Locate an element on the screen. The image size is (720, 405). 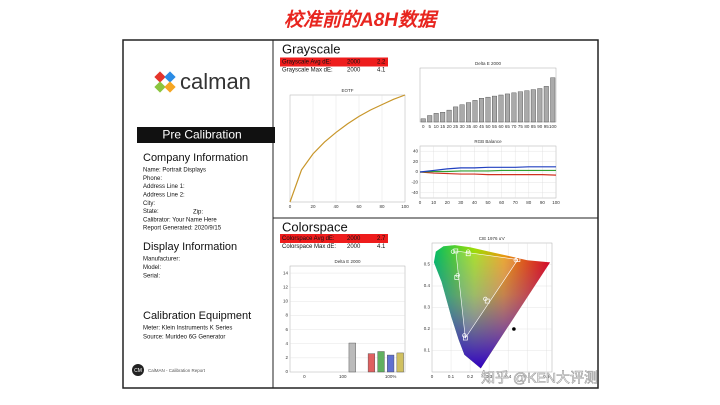
y-tick-label: 0 is located at coordinates (416, 171).